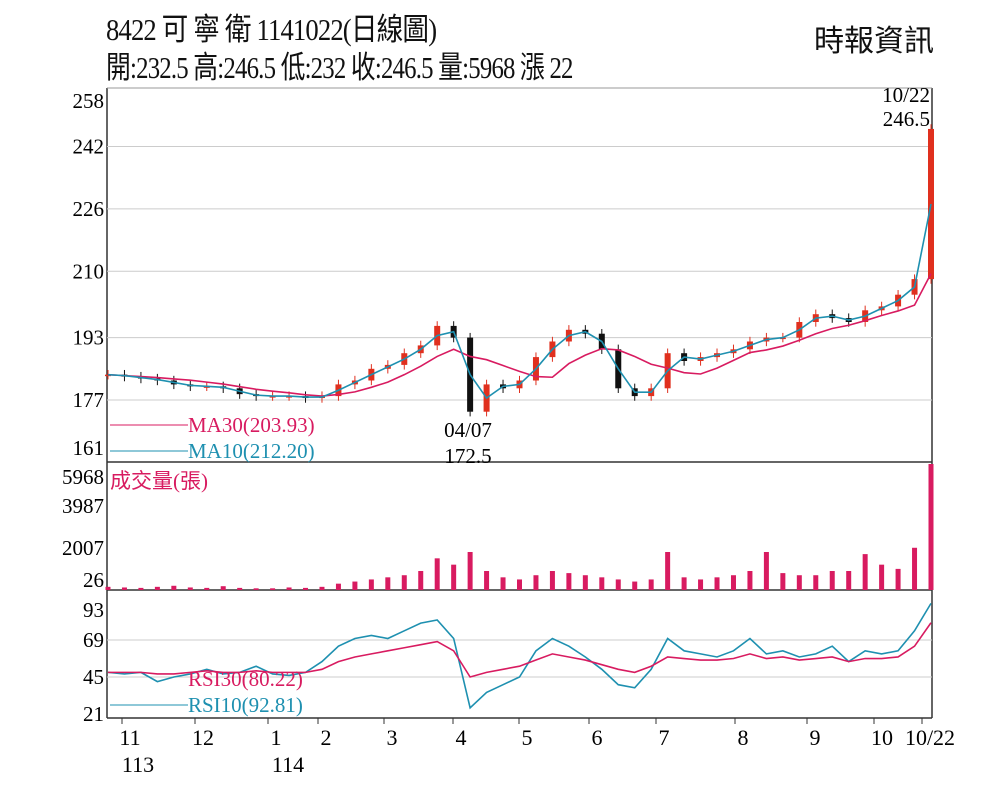 The height and width of the screenshot is (800, 1000). Describe the element at coordinates (89, 209) in the screenshot. I see `price-tick-label: 226` at that location.